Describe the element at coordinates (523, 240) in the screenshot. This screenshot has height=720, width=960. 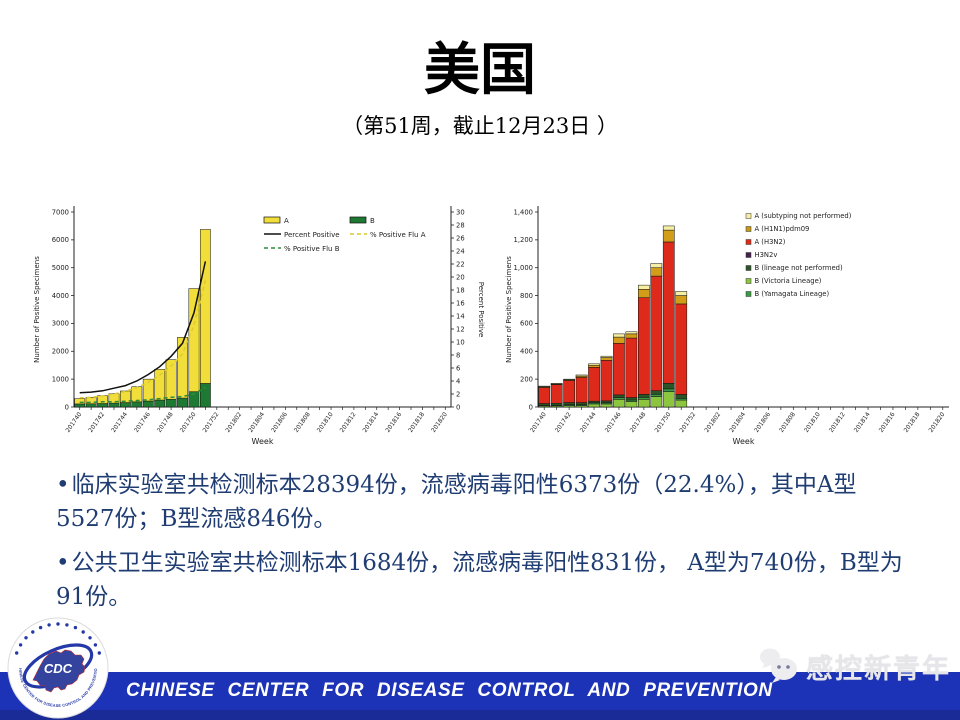
I see `y-tick-label: 1,200` at that location.